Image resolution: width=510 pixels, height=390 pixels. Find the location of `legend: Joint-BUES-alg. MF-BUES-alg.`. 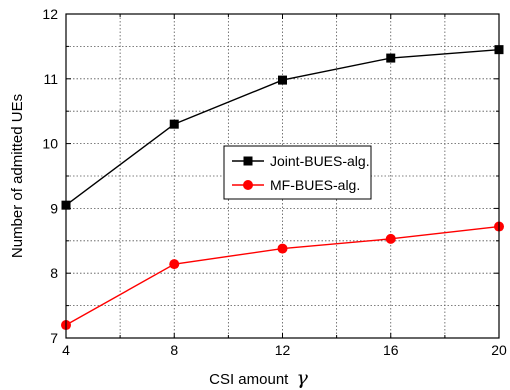

legend: Joint-BUES-alg. MF-BUES-alg. is located at coordinates (297, 172).